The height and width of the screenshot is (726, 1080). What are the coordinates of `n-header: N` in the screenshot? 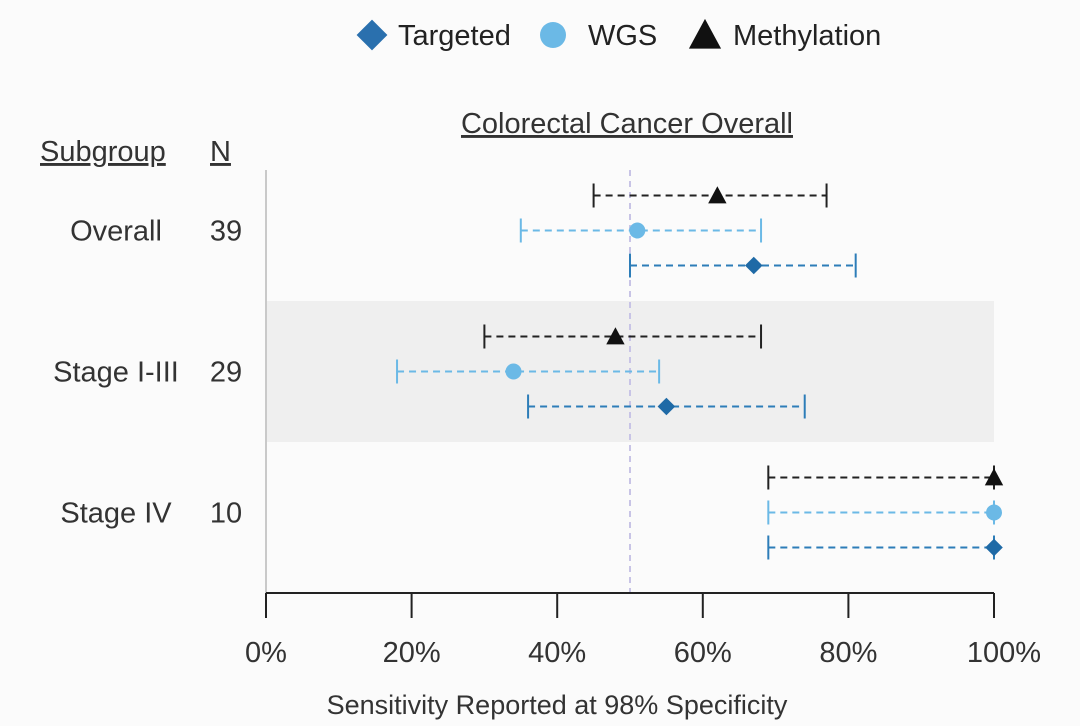 It's located at (220, 152).